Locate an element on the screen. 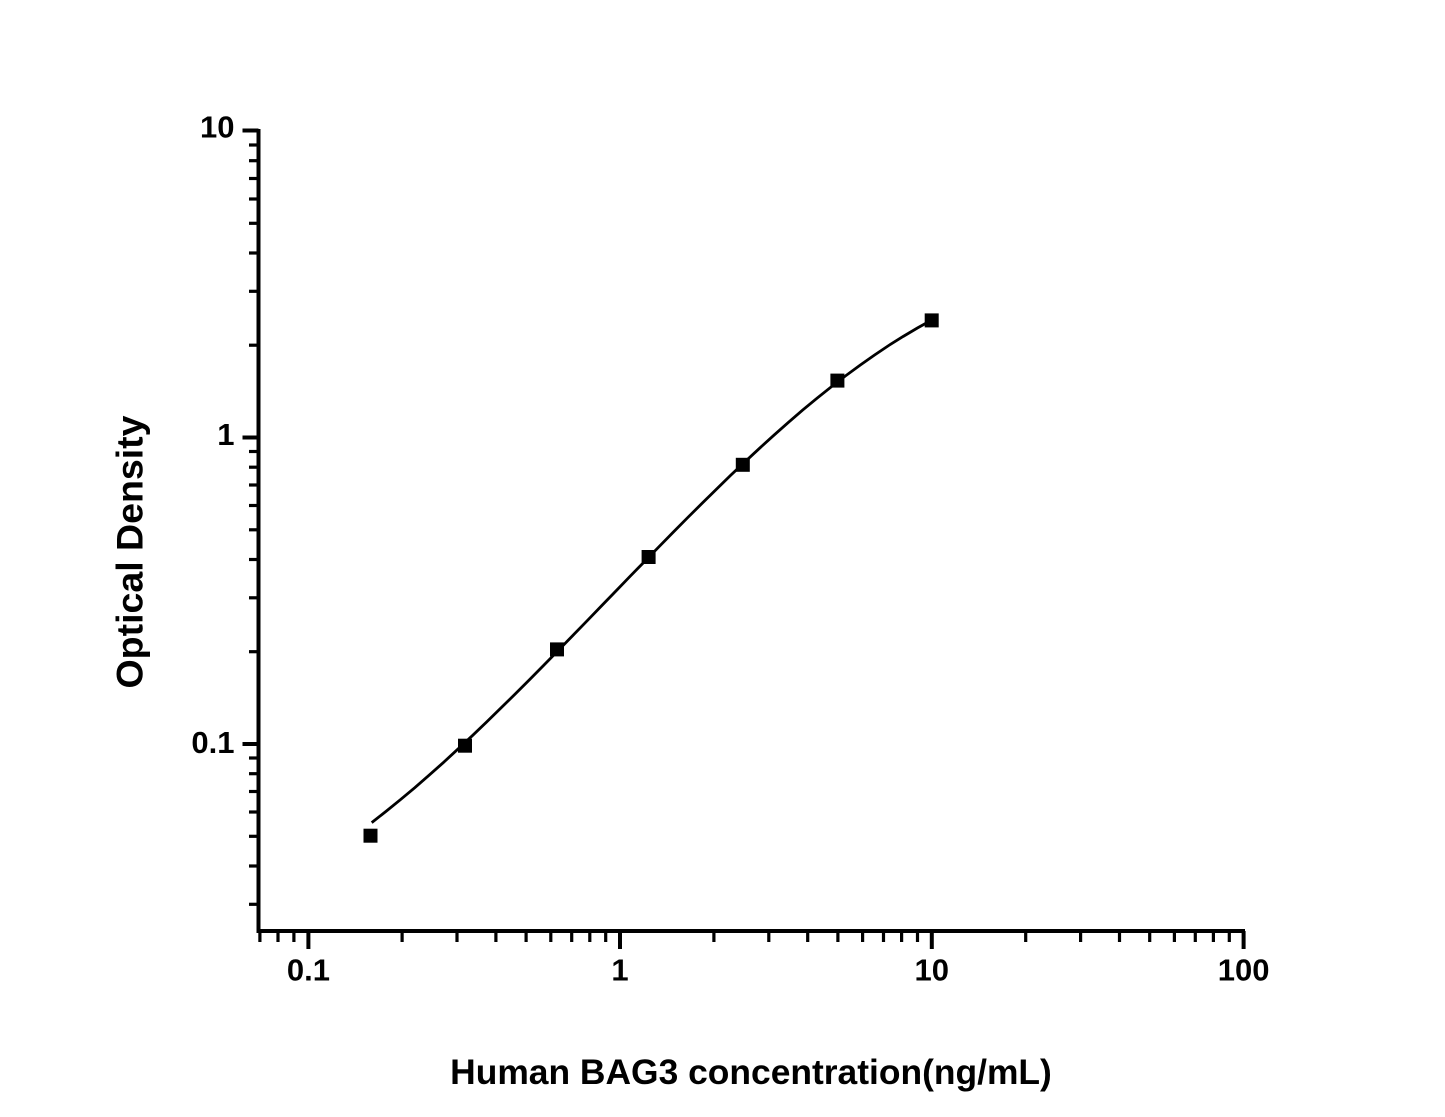 This screenshot has width=1445, height=1117. svg-text: 100 is located at coordinates (1244, 970).